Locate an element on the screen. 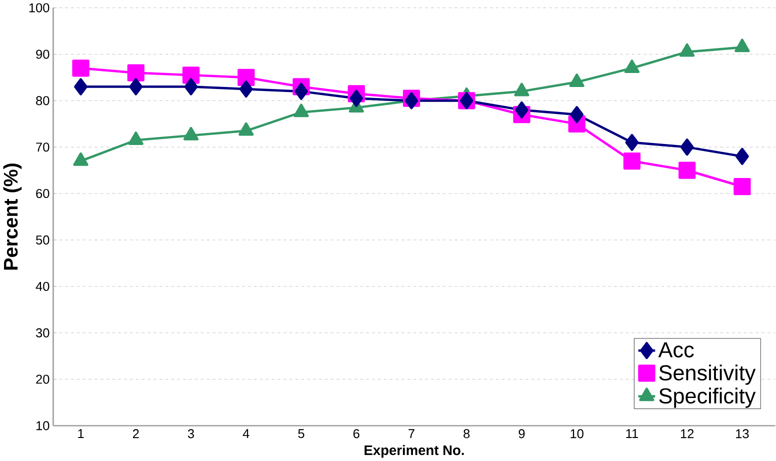 The image size is (776, 461). x-tick-label: 11 is located at coordinates (632, 433).